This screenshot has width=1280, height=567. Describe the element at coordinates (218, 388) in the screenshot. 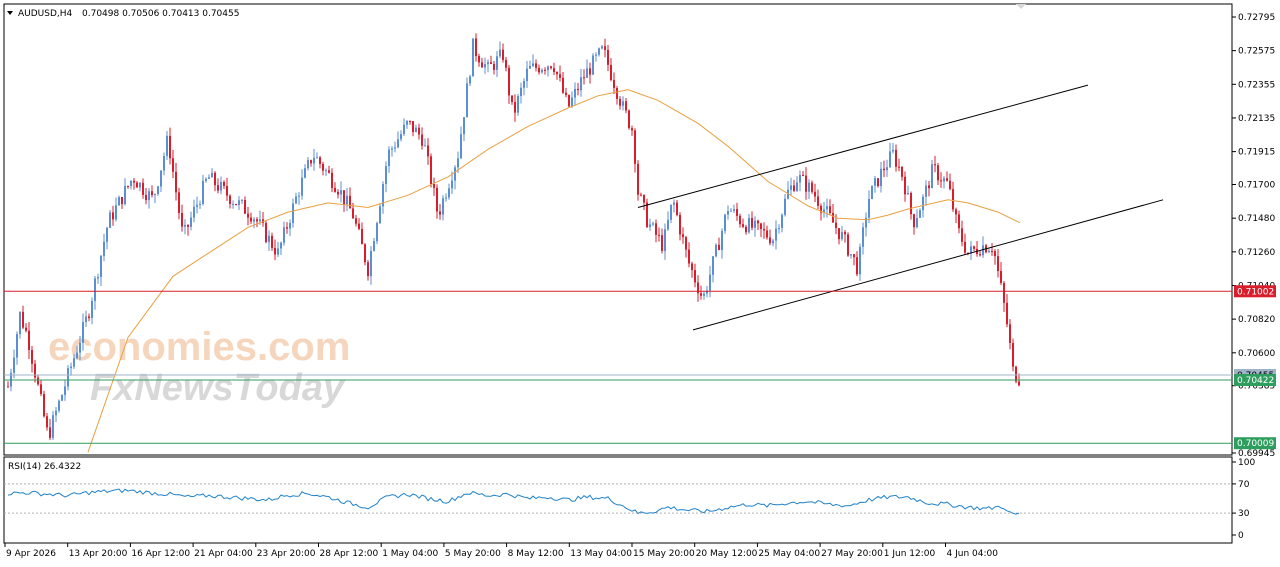

I see `watermark-fxnewstoday: FxNewsToday` at that location.